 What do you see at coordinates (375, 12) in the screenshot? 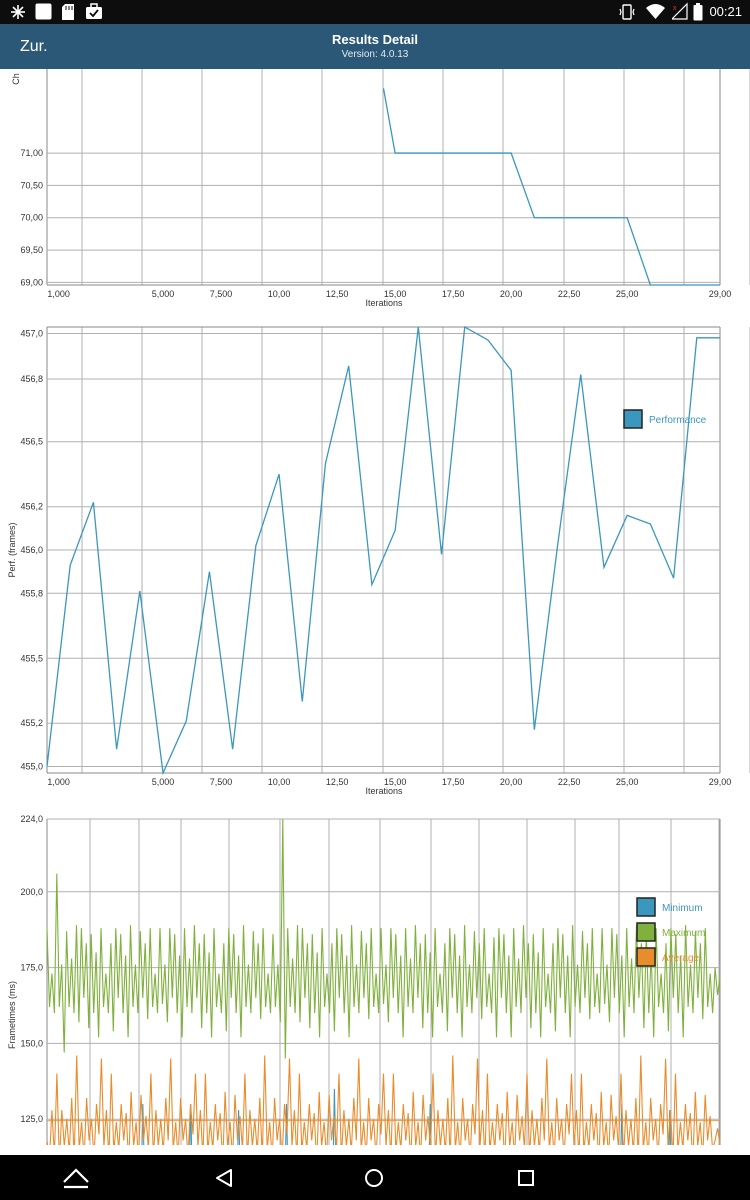
I see `status-bar: x 00:21` at bounding box center [375, 12].